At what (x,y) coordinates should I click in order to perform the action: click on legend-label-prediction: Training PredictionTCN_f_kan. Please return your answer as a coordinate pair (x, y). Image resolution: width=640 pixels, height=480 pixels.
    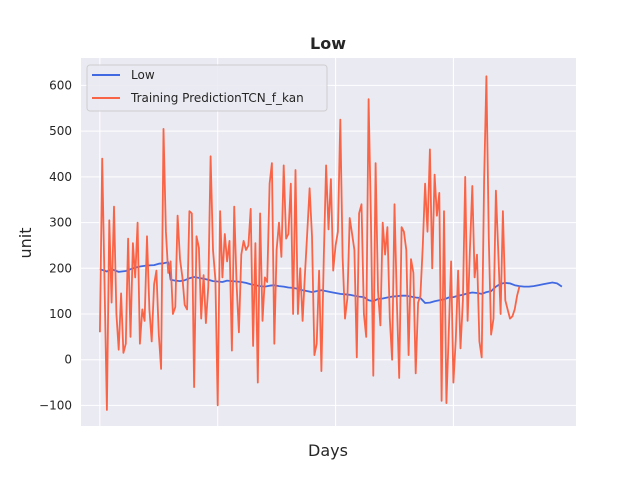
    Looking at the image, I should click on (217, 98).